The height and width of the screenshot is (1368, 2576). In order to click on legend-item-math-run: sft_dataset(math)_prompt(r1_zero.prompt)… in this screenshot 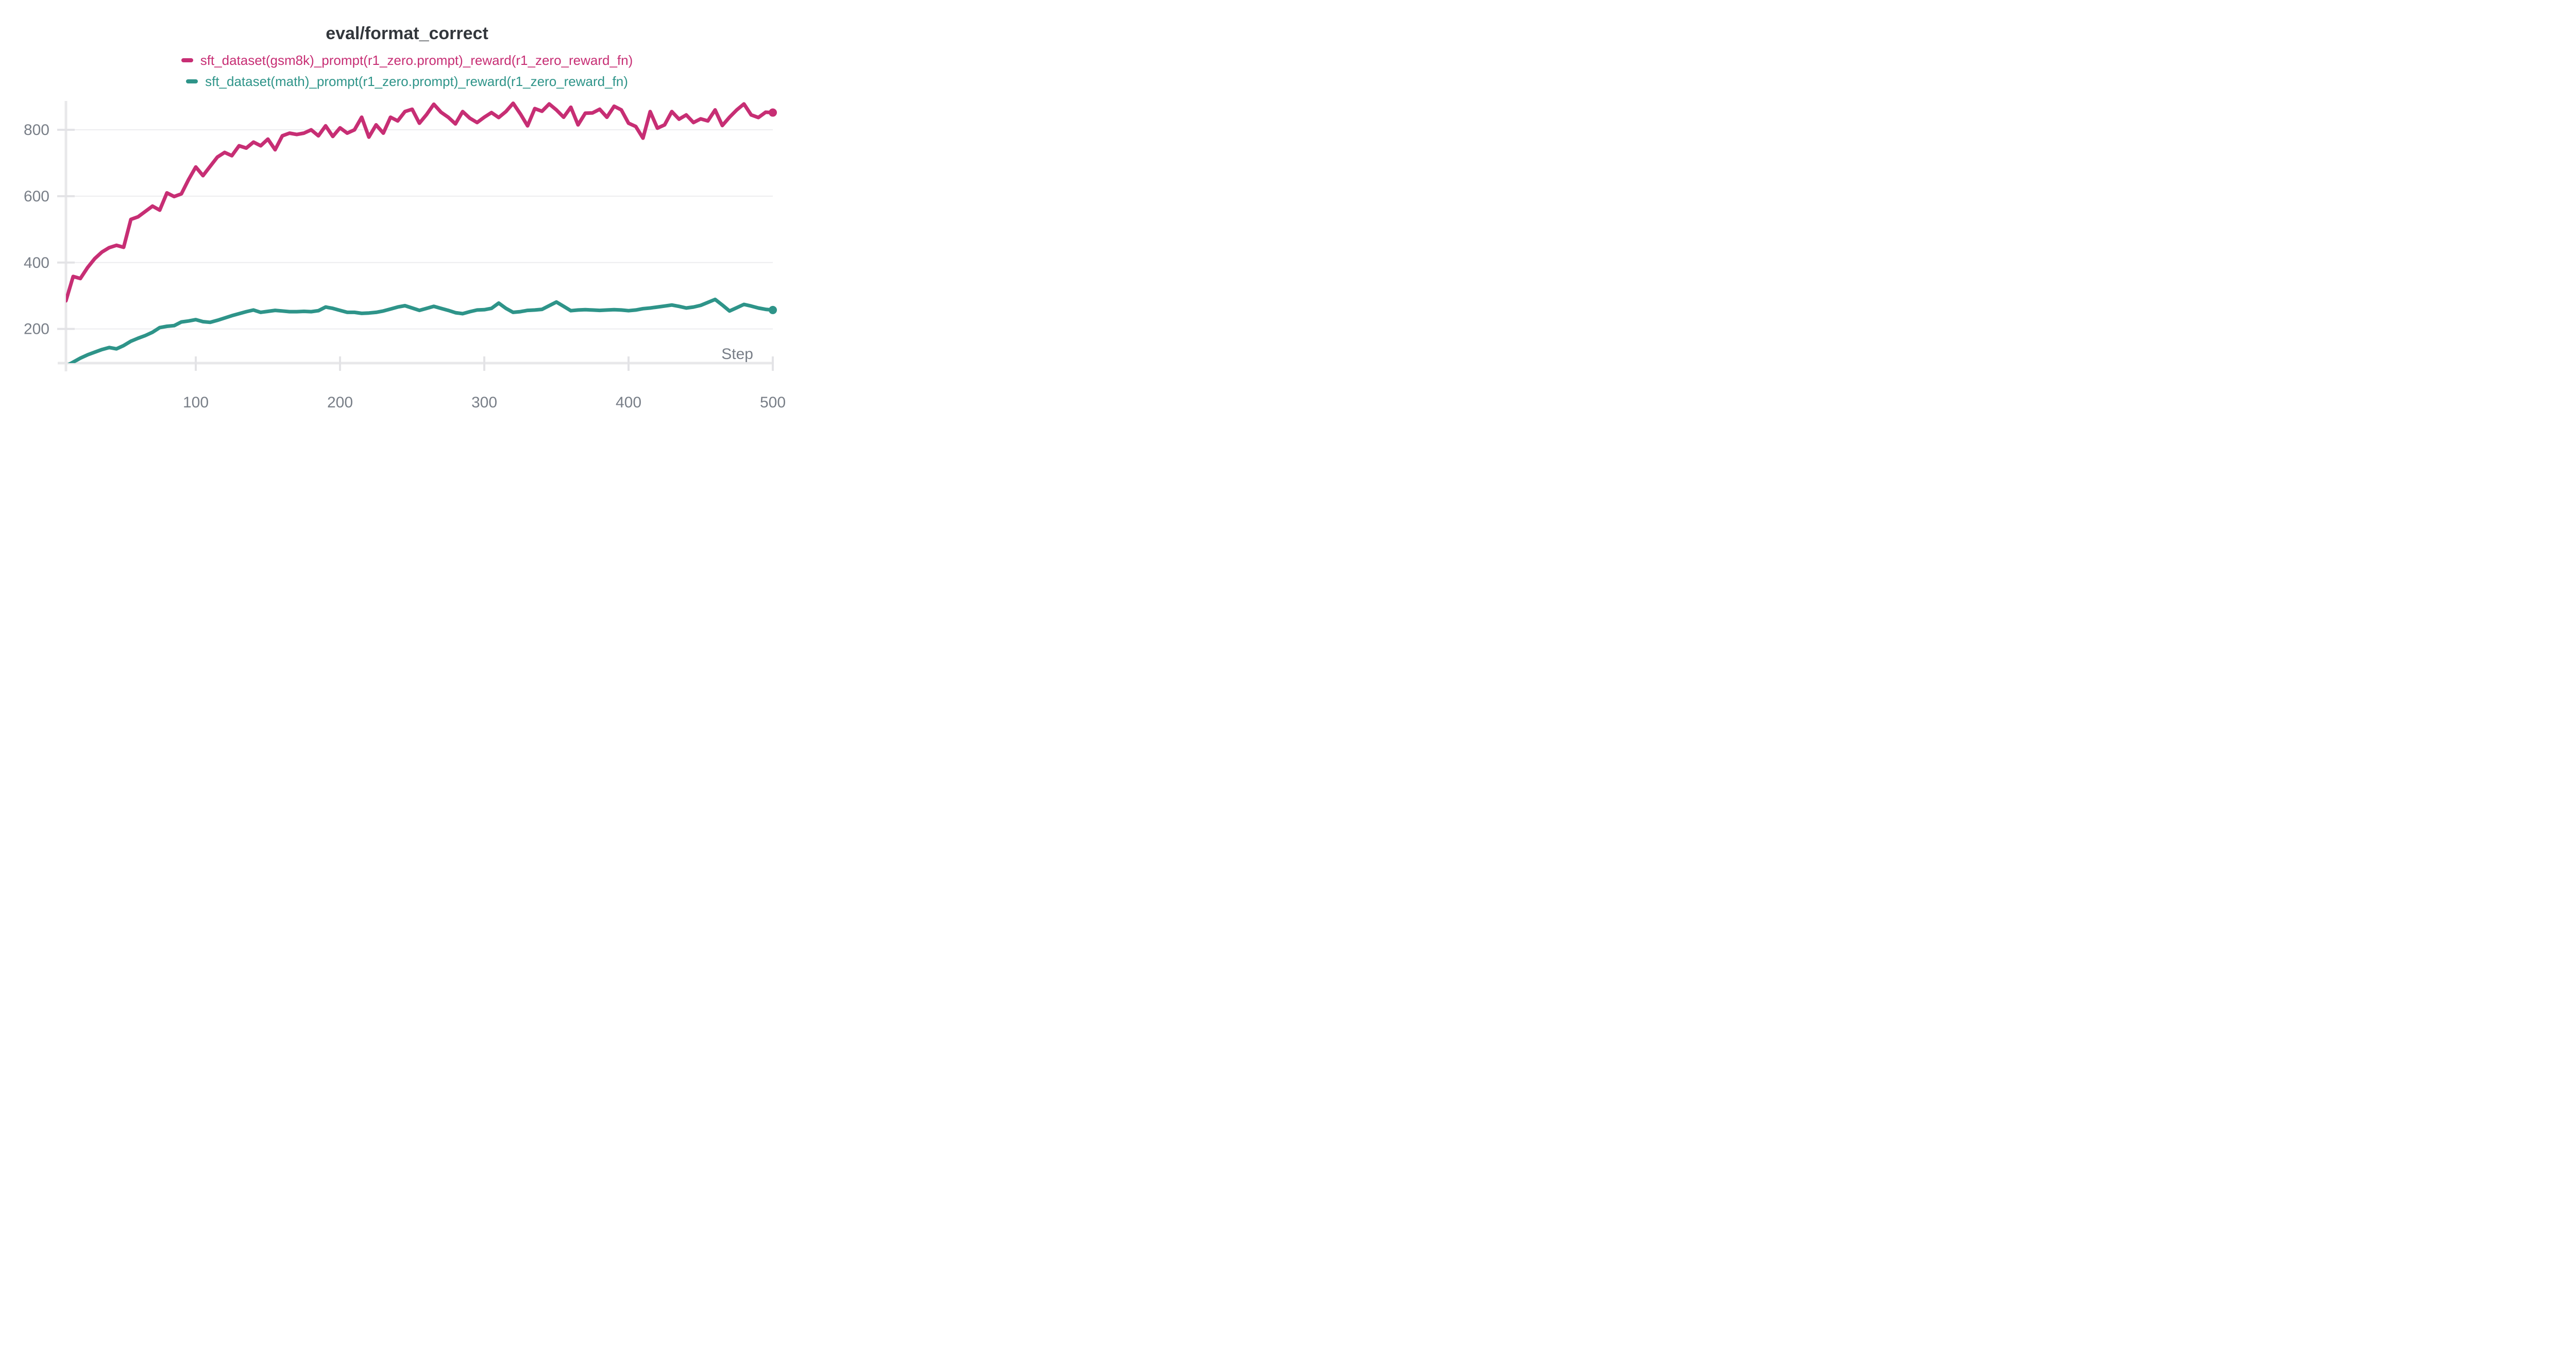, I will do `click(407, 81)`.